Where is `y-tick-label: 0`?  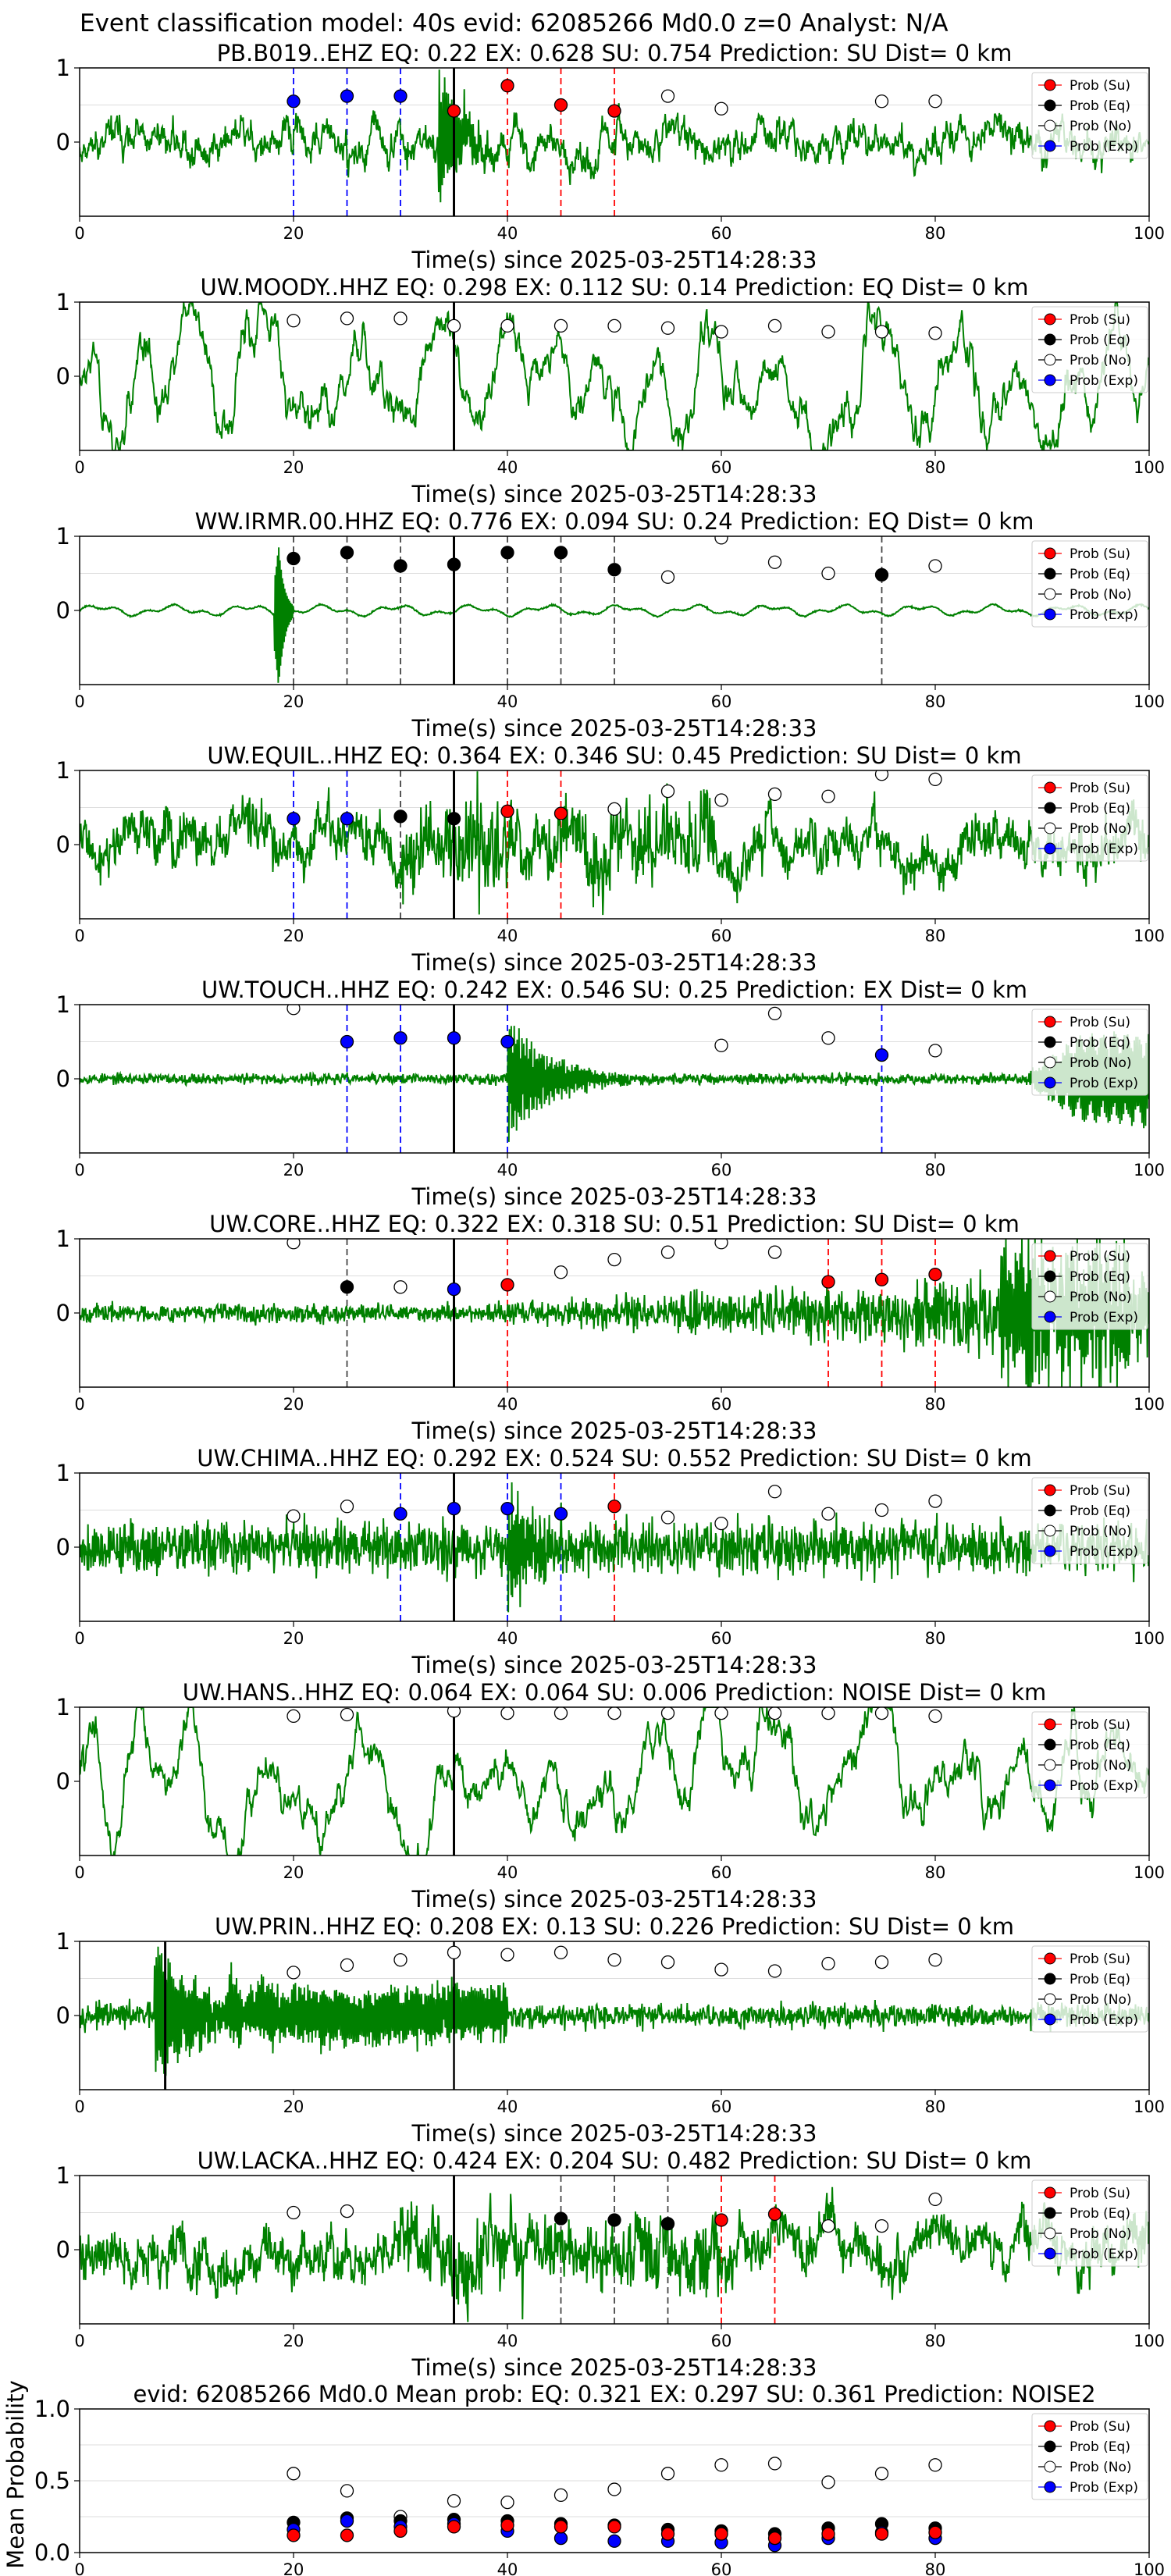
y-tick-label: 0 is located at coordinates (63, 610).